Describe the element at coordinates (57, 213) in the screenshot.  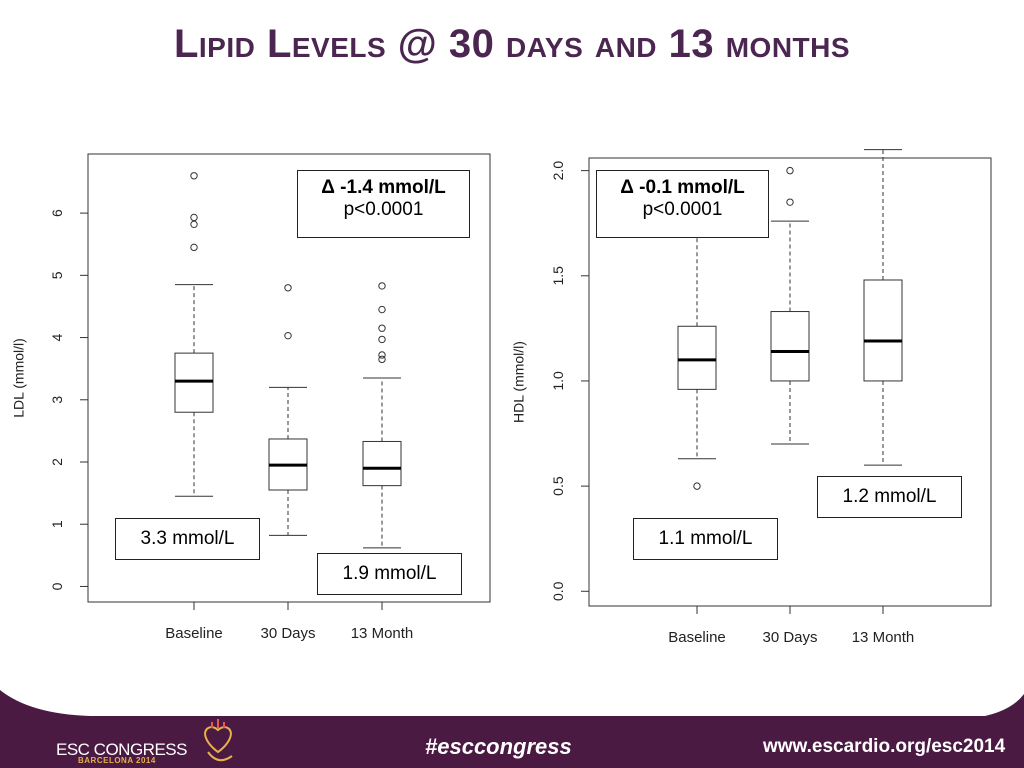
I see `ldl-ytick-label: 6` at that location.